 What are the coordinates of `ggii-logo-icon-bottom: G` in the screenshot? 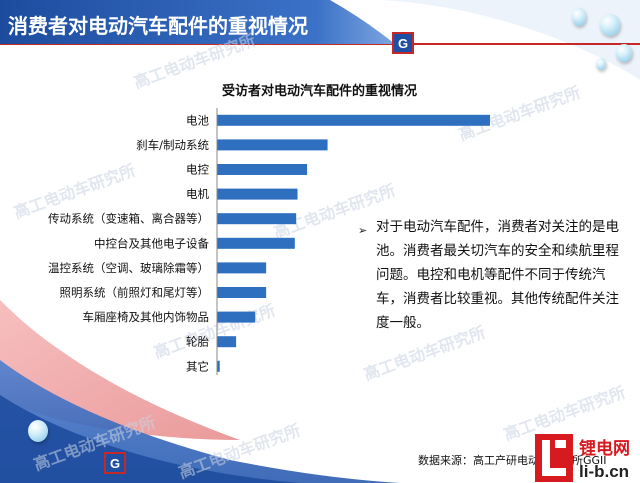 It's located at (115, 463).